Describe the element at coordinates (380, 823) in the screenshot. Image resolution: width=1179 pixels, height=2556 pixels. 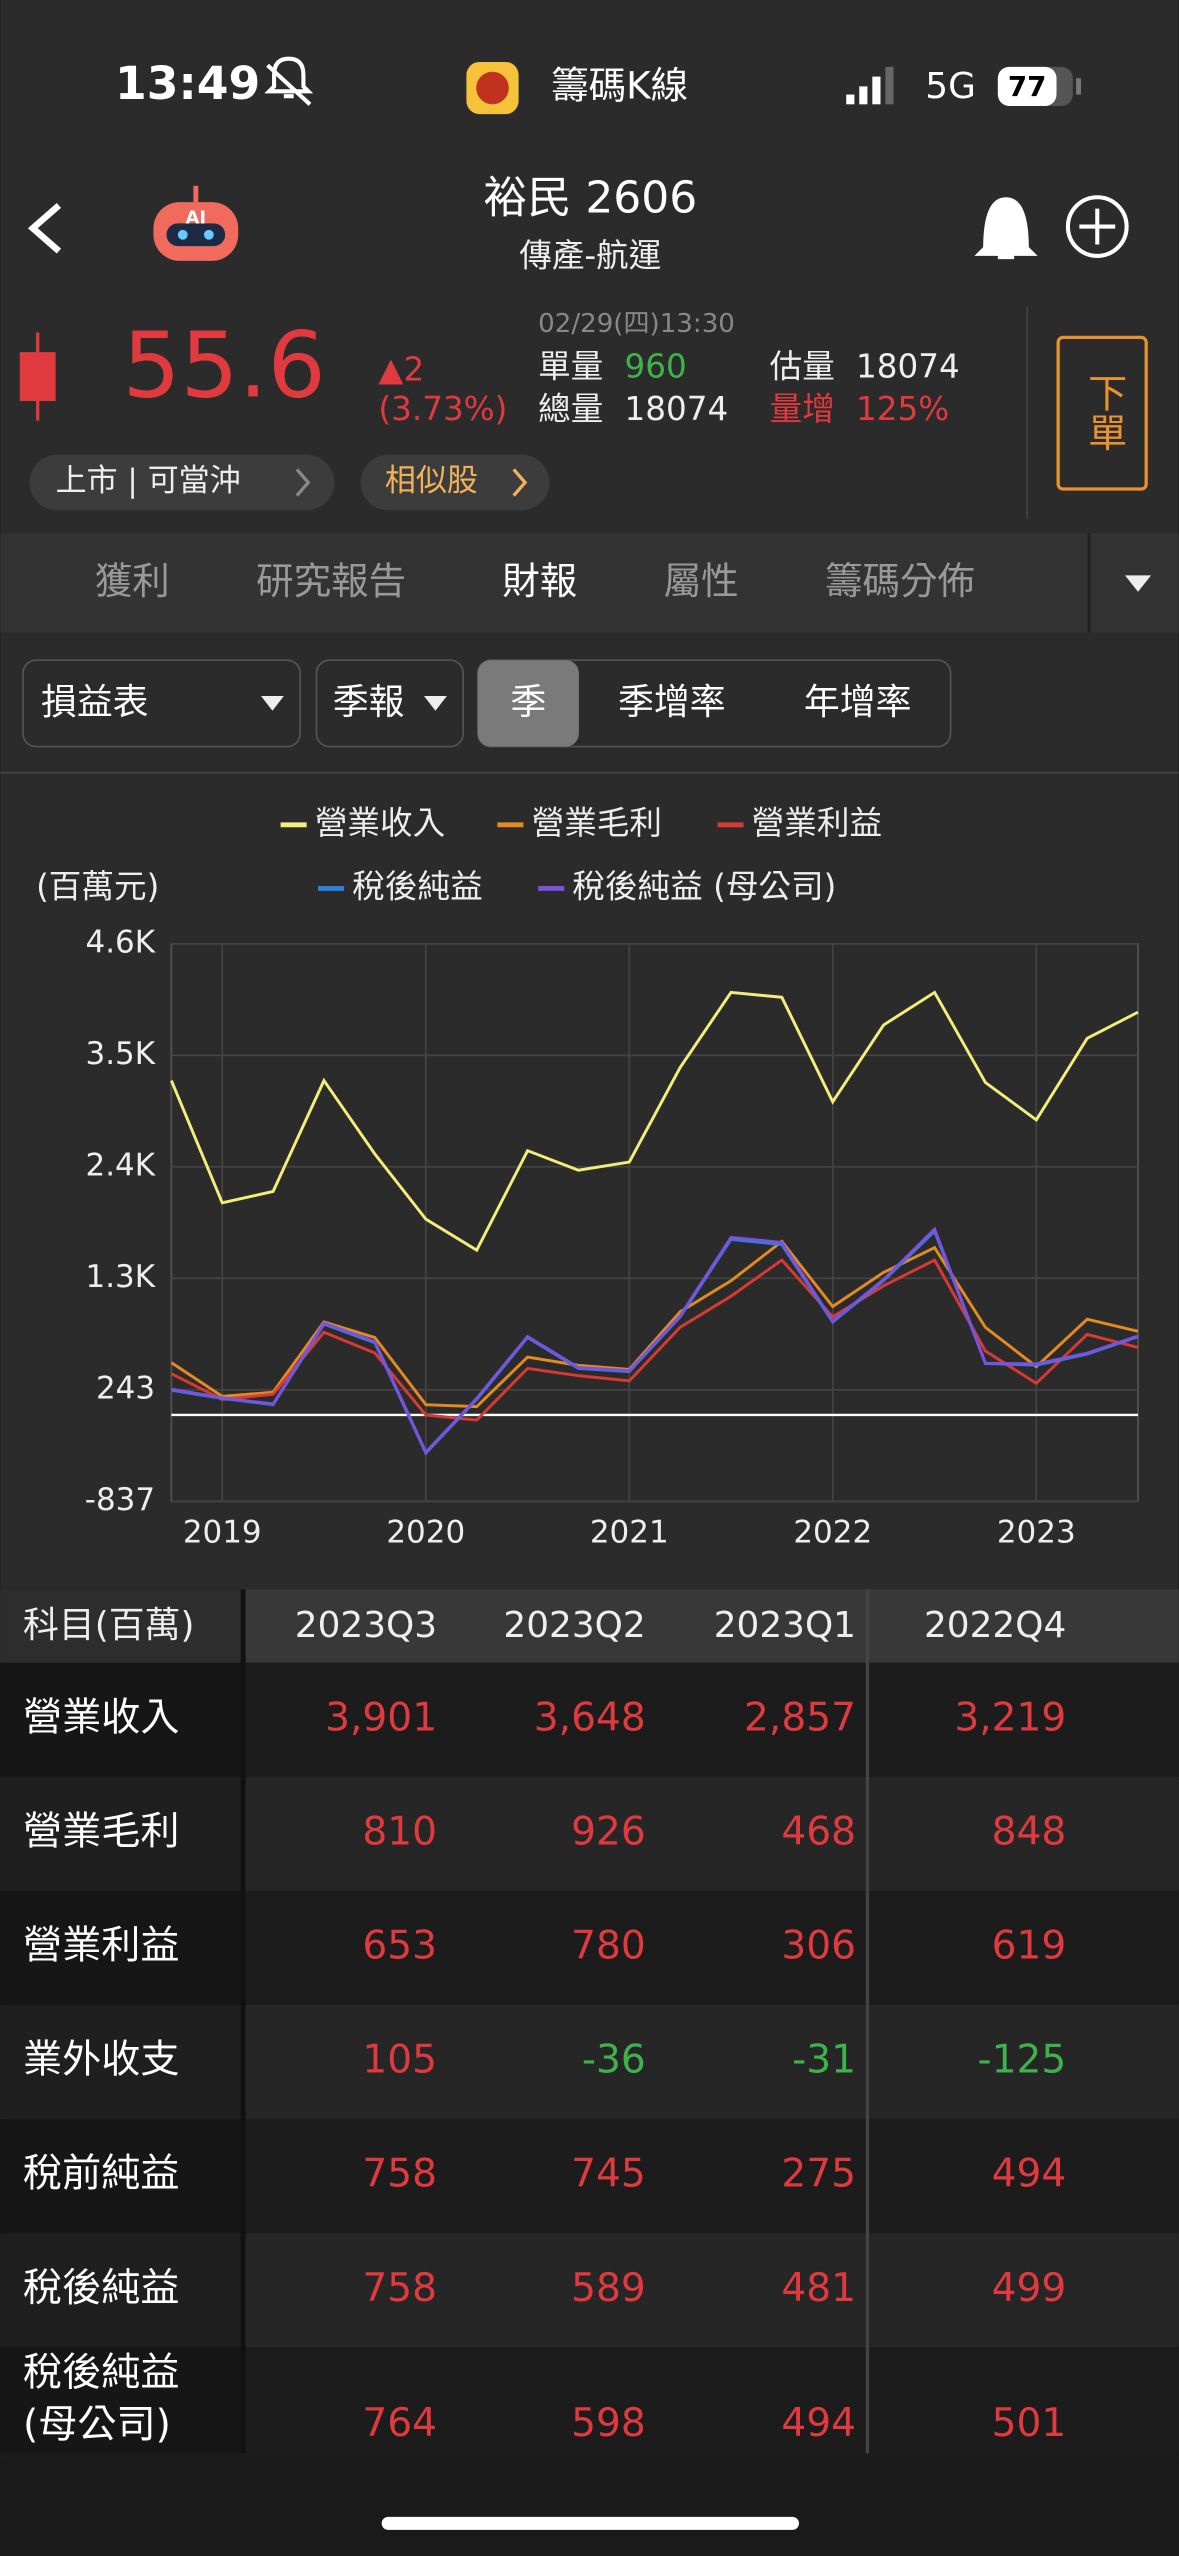
I see `legend-label: 營業收入` at that location.